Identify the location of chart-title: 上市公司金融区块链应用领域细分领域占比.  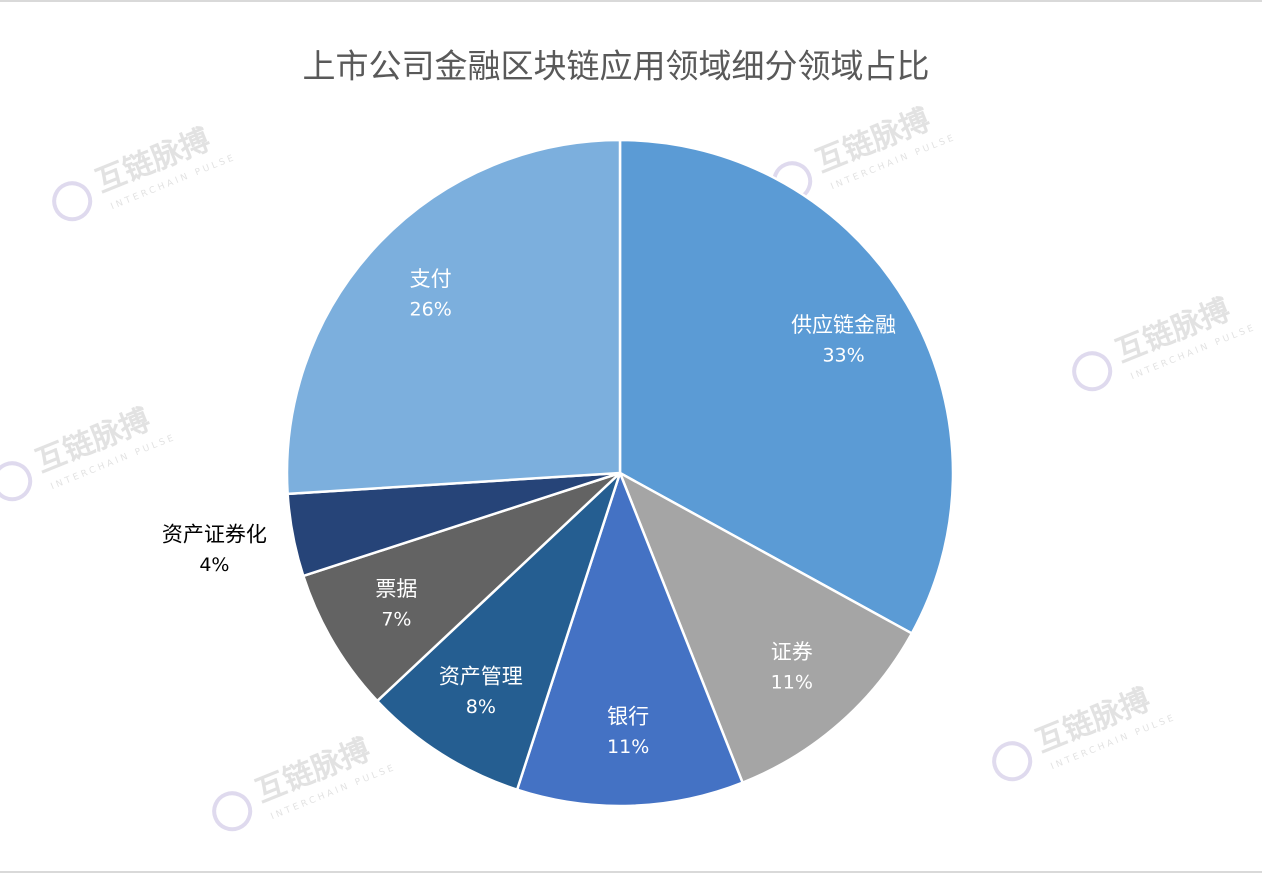
(616, 66).